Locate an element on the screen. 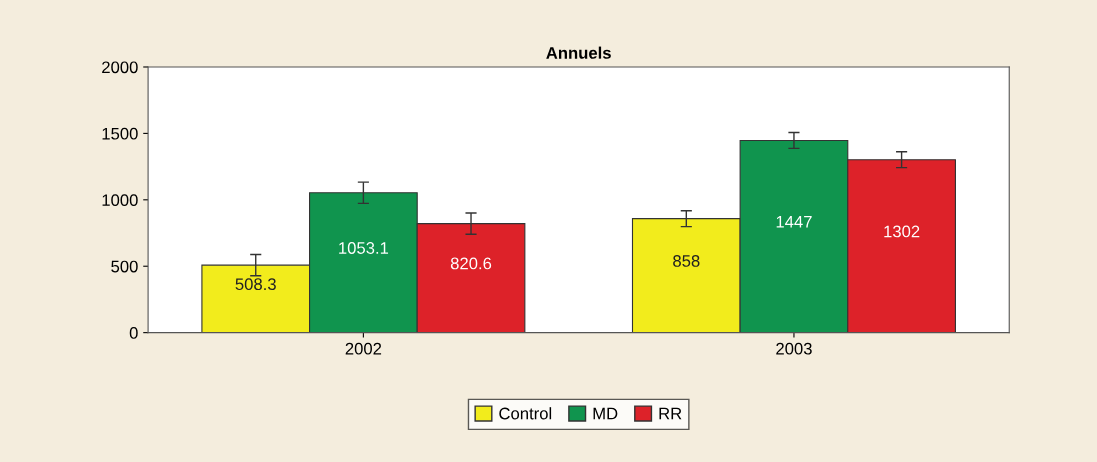 This screenshot has width=1097, height=462. y-tick-label: 1500 is located at coordinates (120, 133).